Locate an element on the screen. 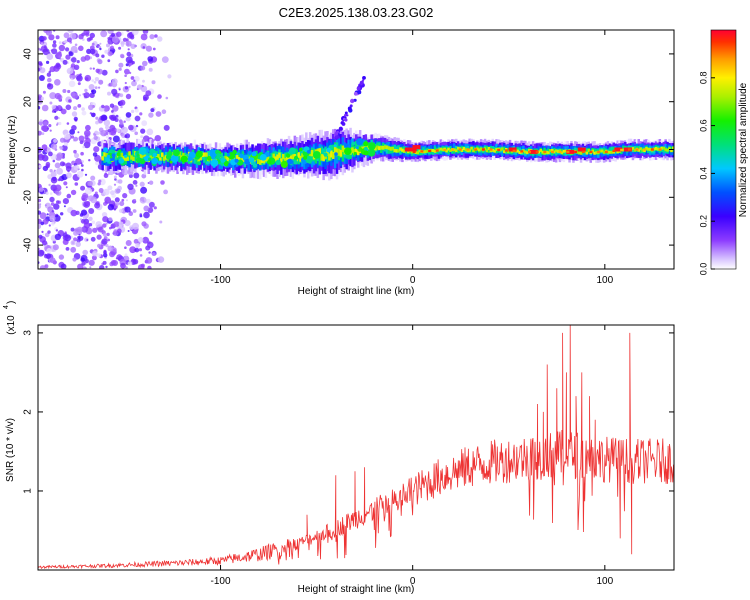 This screenshot has height=600, width=750. colorbar-tick-label: 0.0 is located at coordinates (703, 269).